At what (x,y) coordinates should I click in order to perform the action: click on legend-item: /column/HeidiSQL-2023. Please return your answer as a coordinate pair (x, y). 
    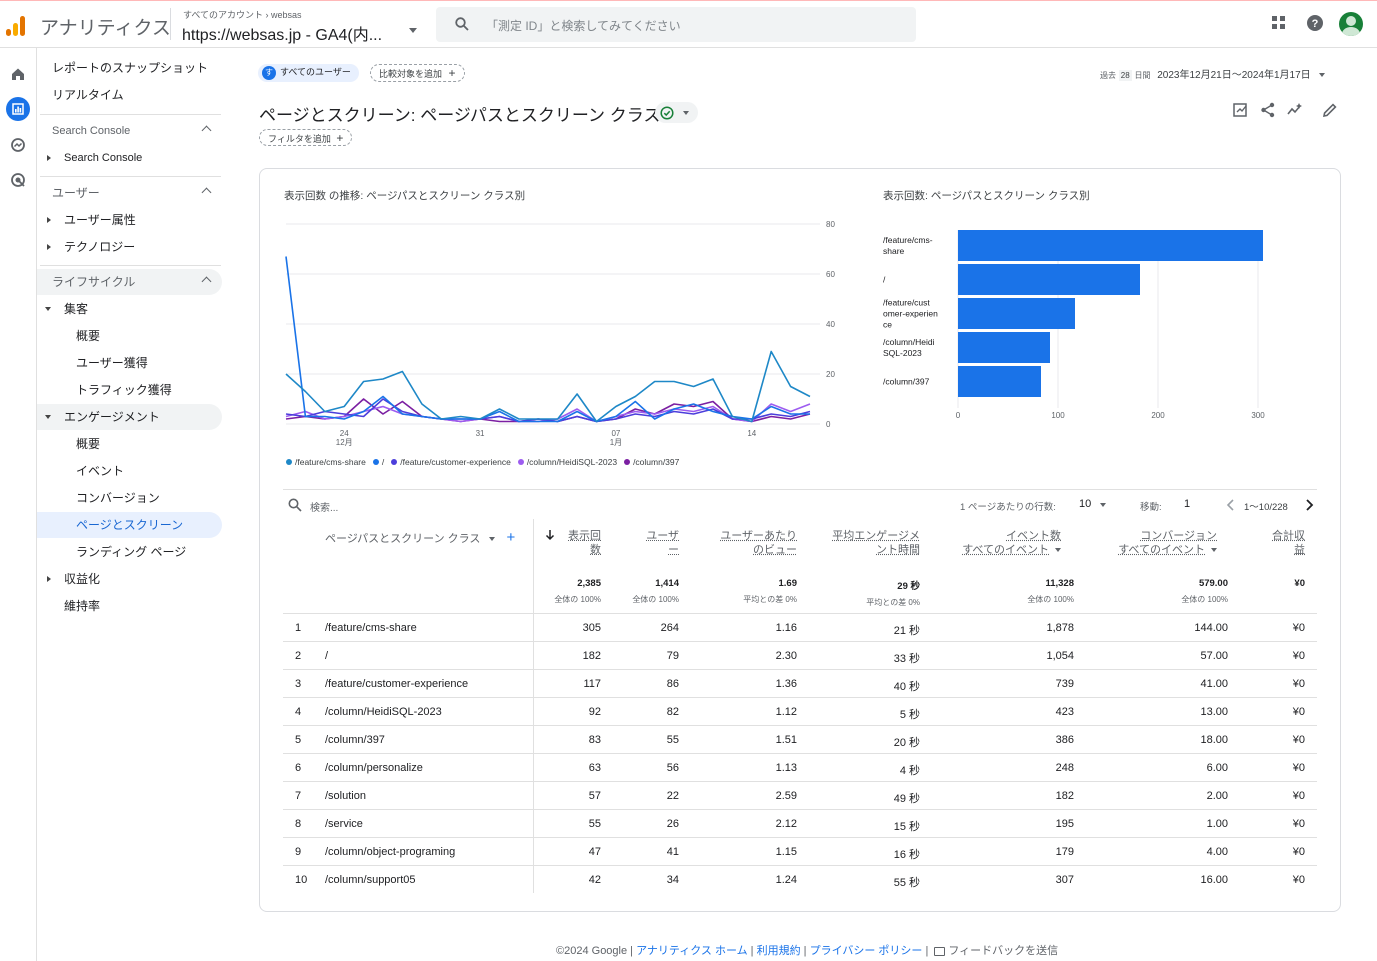
    Looking at the image, I should click on (567, 462).